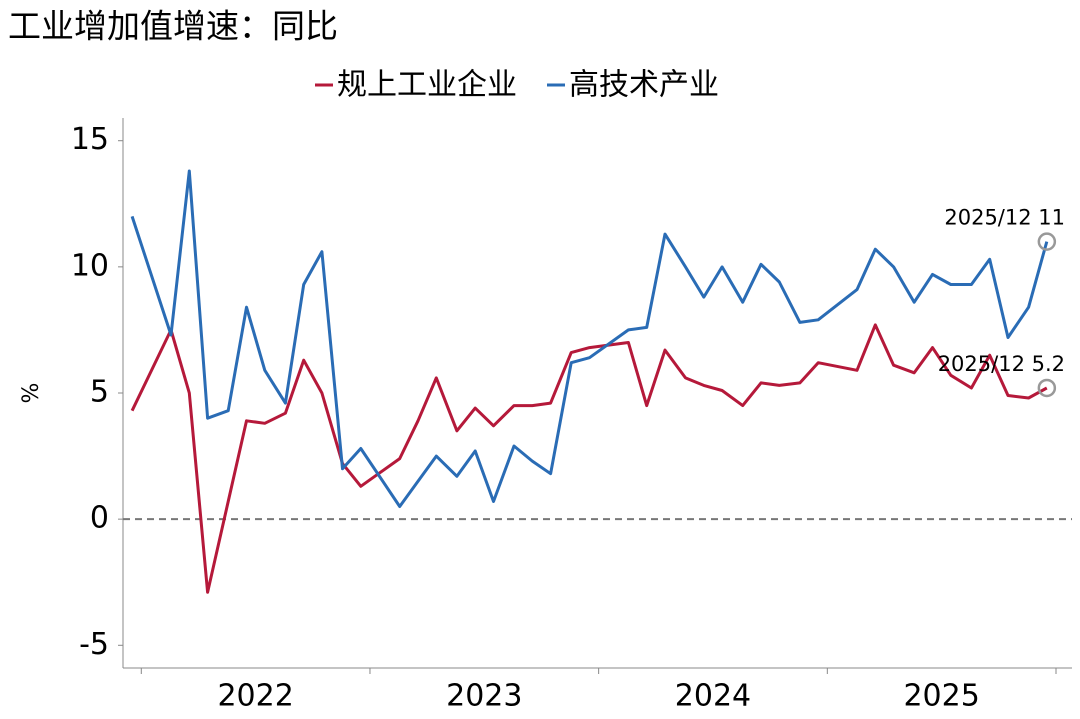 The width and height of the screenshot is (1080, 719). I want to click on x-tick-label: 2022, so click(255, 696).